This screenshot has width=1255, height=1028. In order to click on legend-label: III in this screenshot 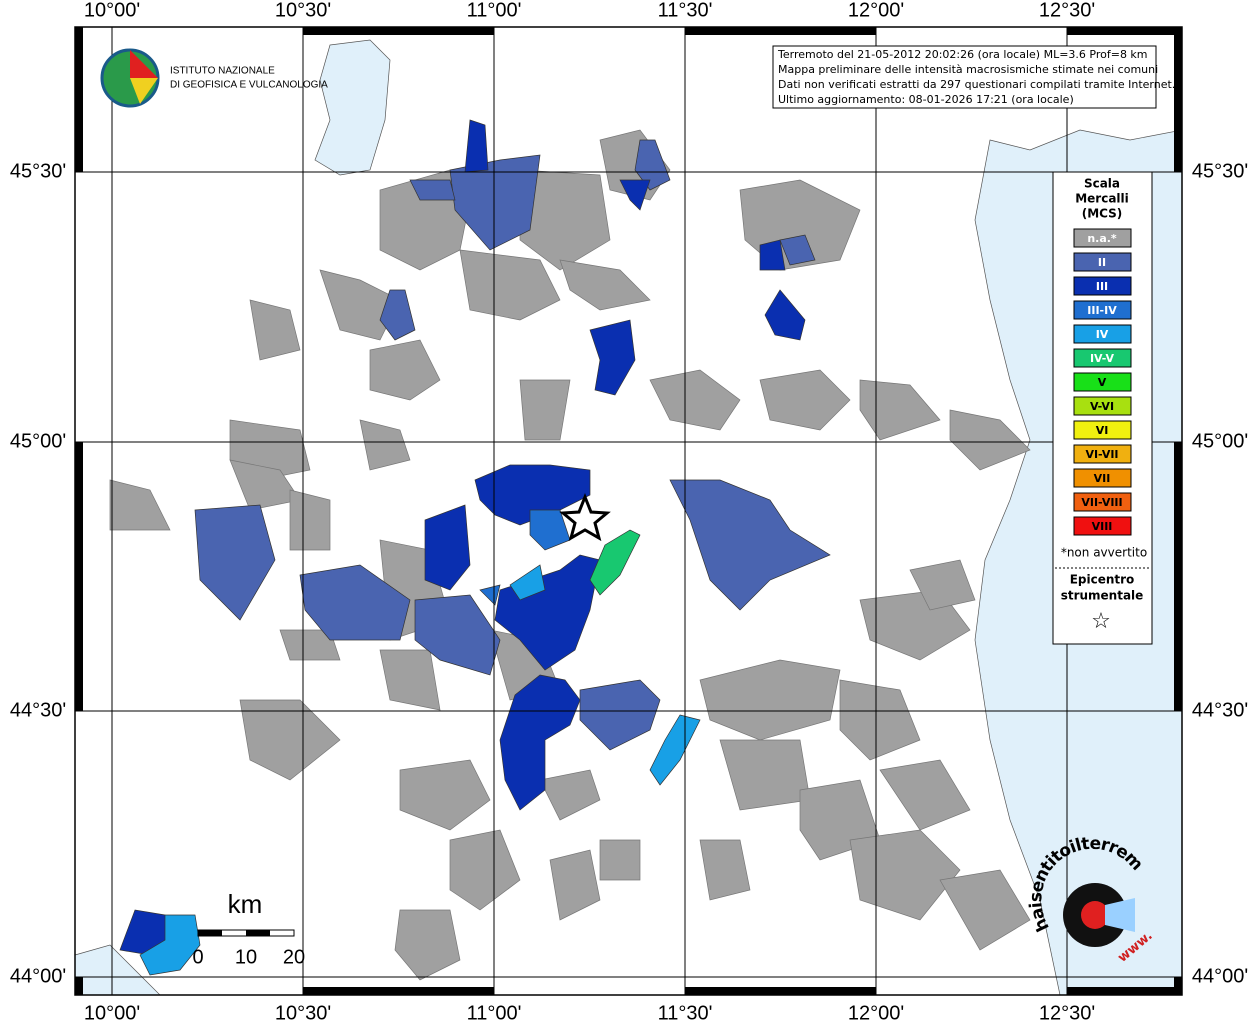, I will do `click(1102, 286)`.